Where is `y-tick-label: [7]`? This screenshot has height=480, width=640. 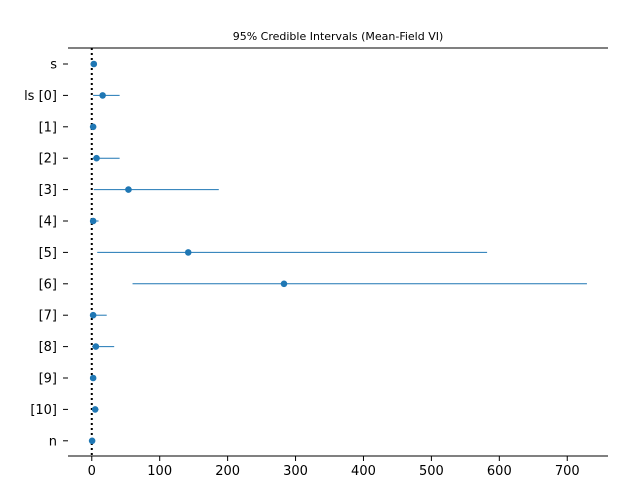 y-tick-label: [7] is located at coordinates (48, 316).